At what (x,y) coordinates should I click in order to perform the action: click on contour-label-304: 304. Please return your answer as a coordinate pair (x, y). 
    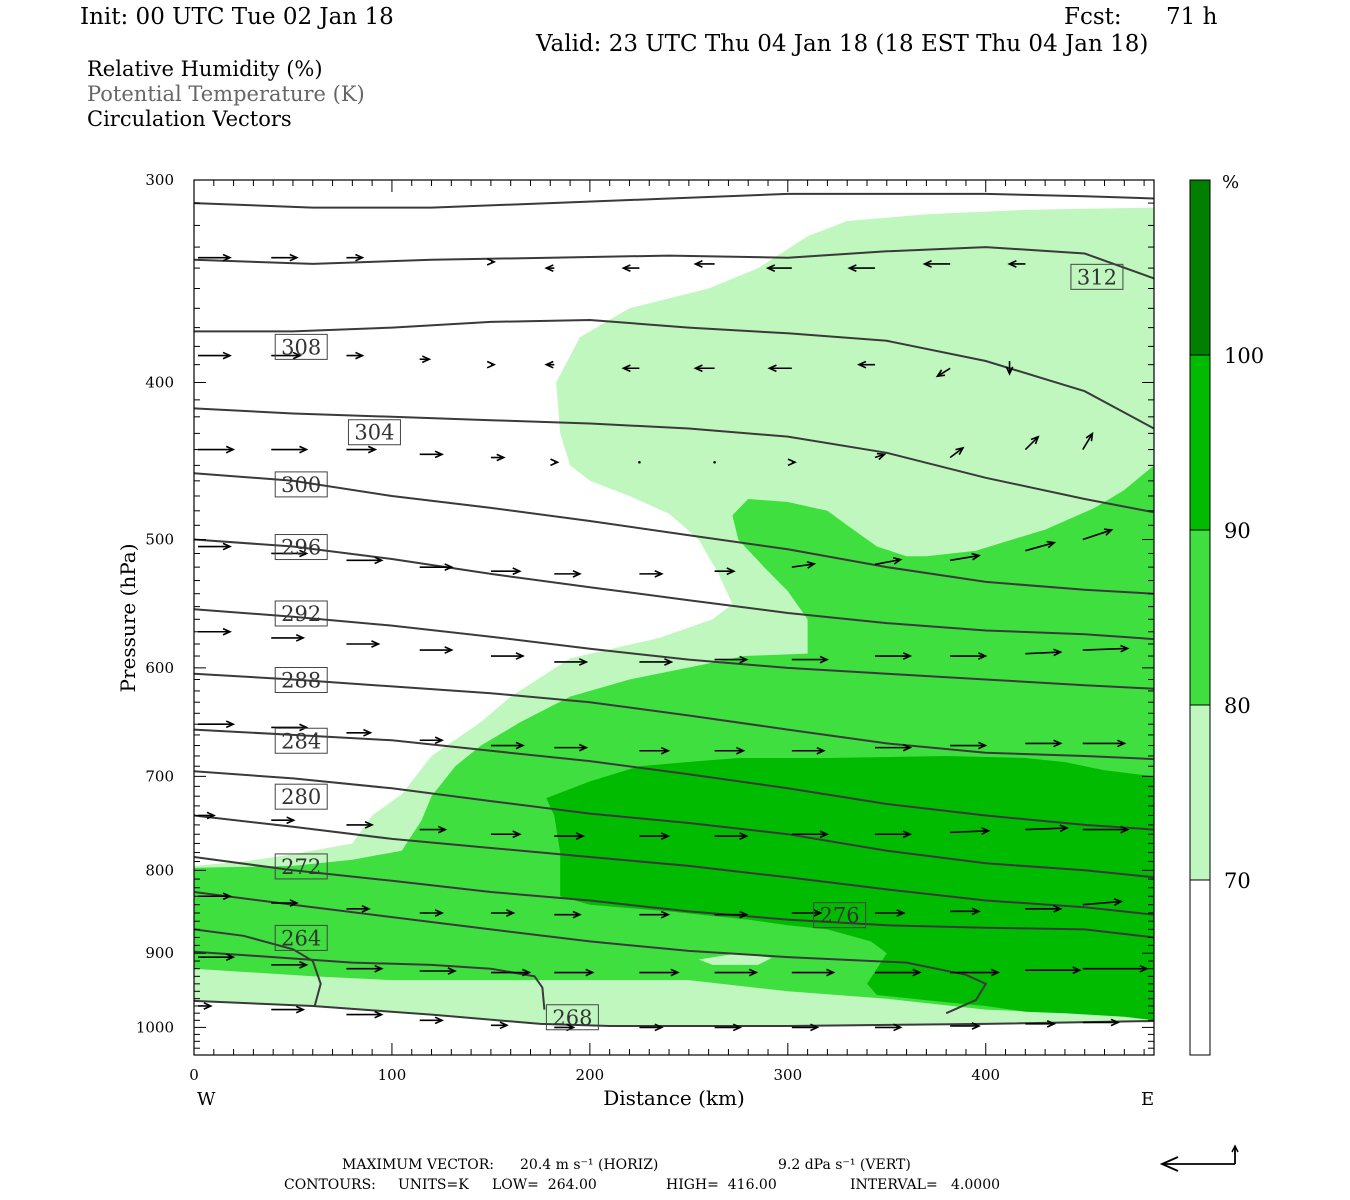
    Looking at the image, I should click on (374, 432).